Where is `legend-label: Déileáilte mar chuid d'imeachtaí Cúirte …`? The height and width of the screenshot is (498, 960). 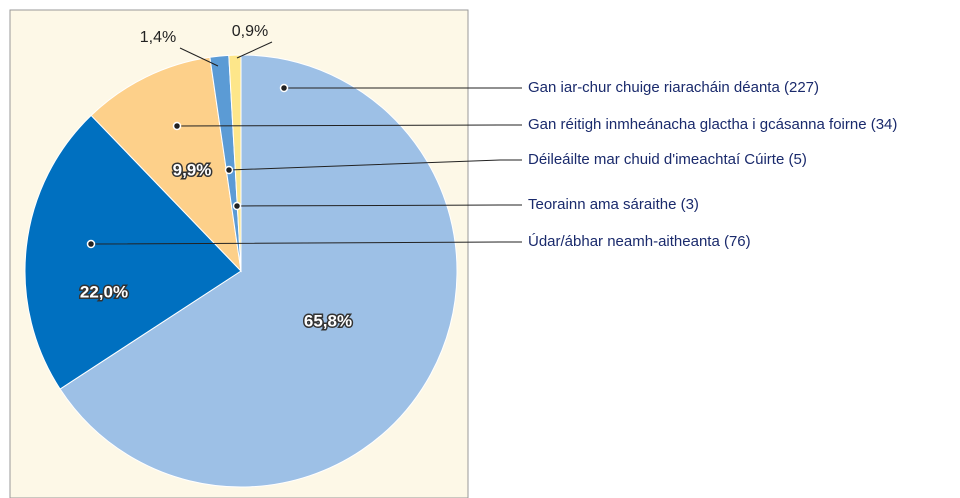
legend-label: Déileáilte mar chuid d'imeachtaí Cúirte … is located at coordinates (667, 159).